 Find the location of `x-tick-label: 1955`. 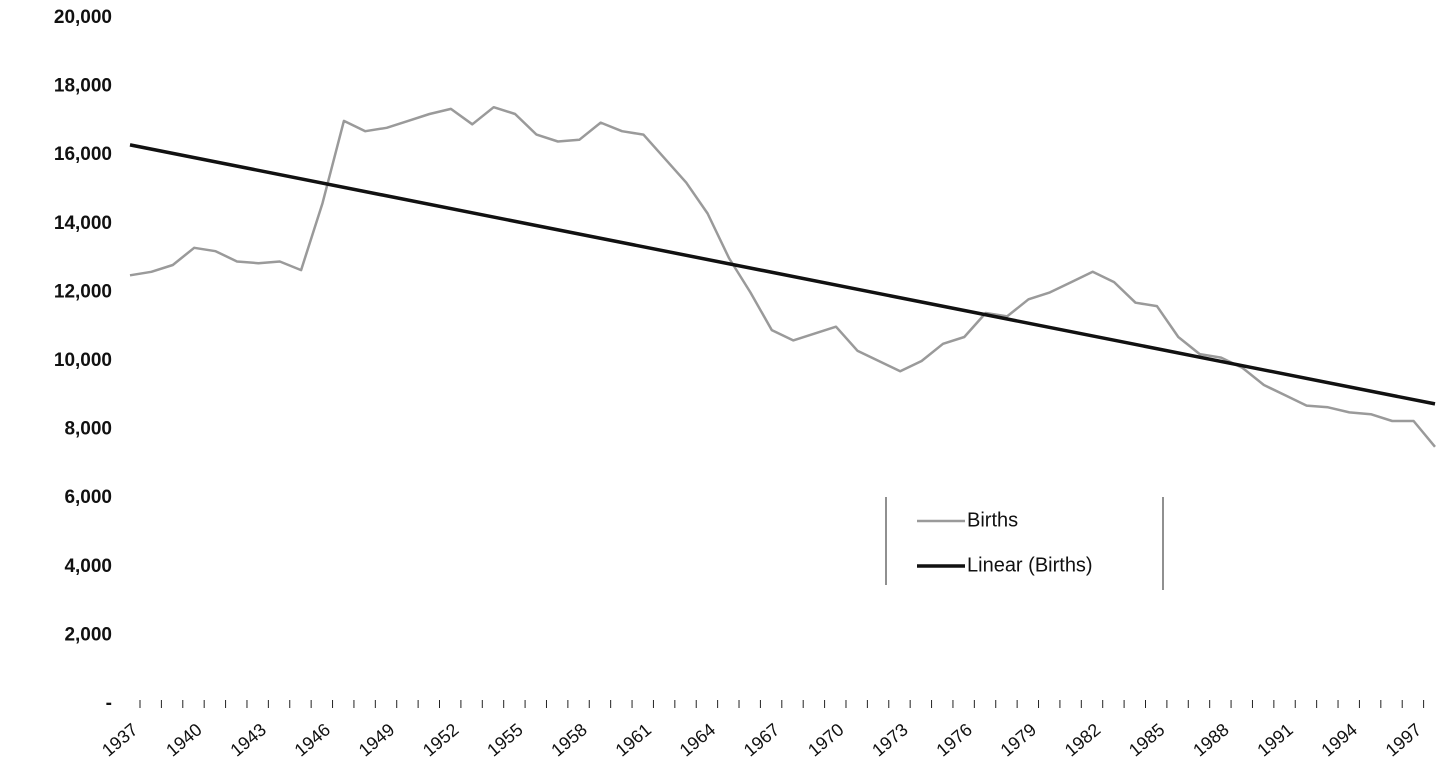

x-tick-label: 1955 is located at coordinates (505, 739).